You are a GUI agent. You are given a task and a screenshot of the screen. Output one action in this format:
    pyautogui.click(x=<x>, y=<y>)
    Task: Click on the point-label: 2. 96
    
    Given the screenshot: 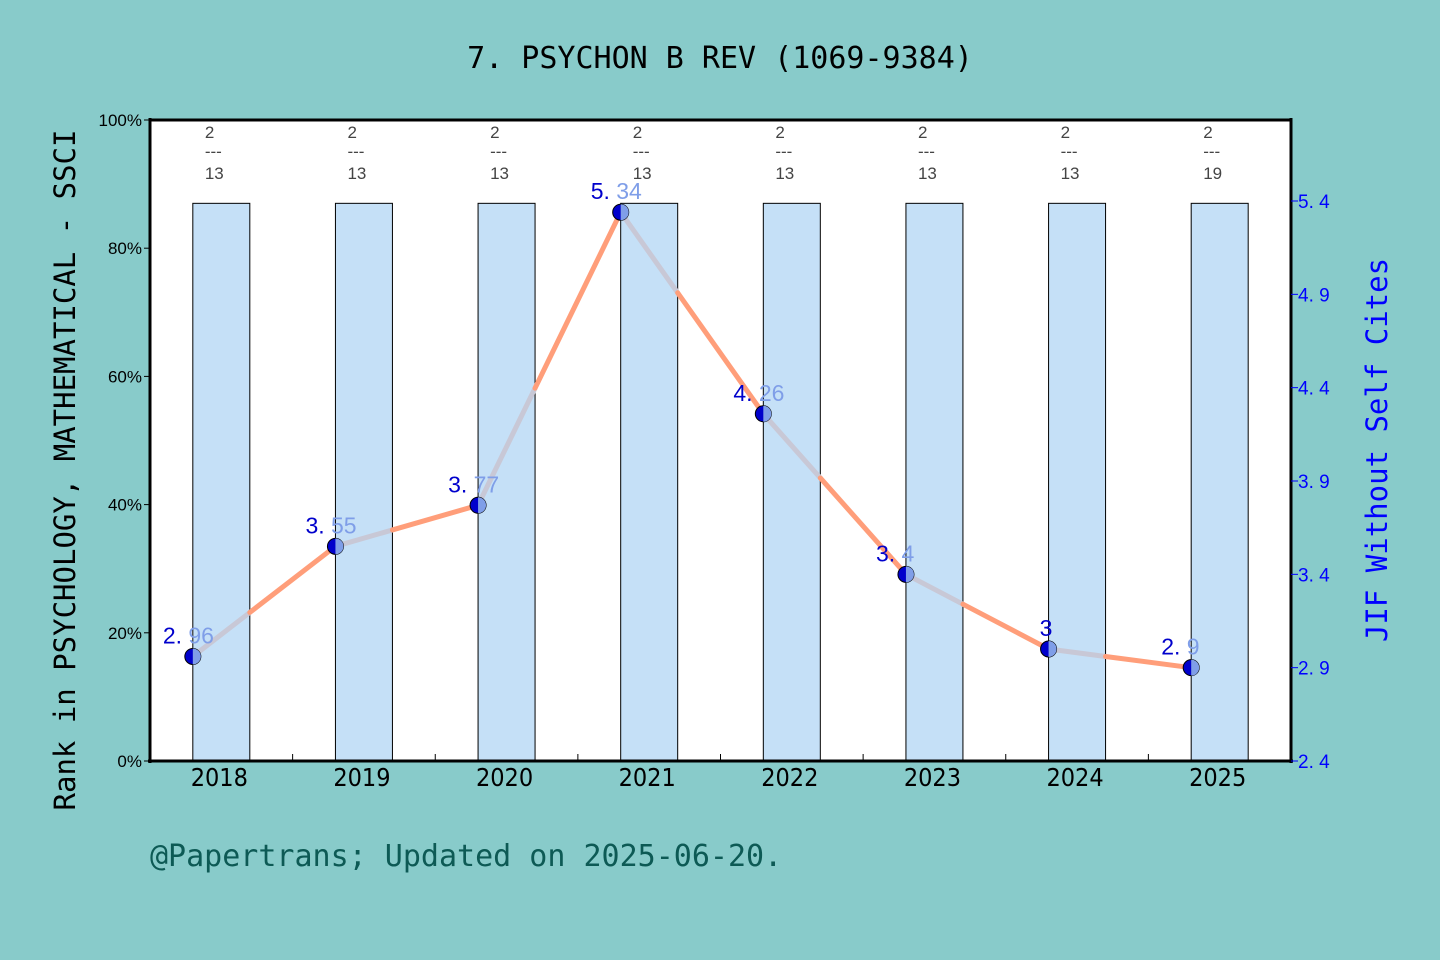 What is the action you would take?
    pyautogui.click(x=188, y=635)
    